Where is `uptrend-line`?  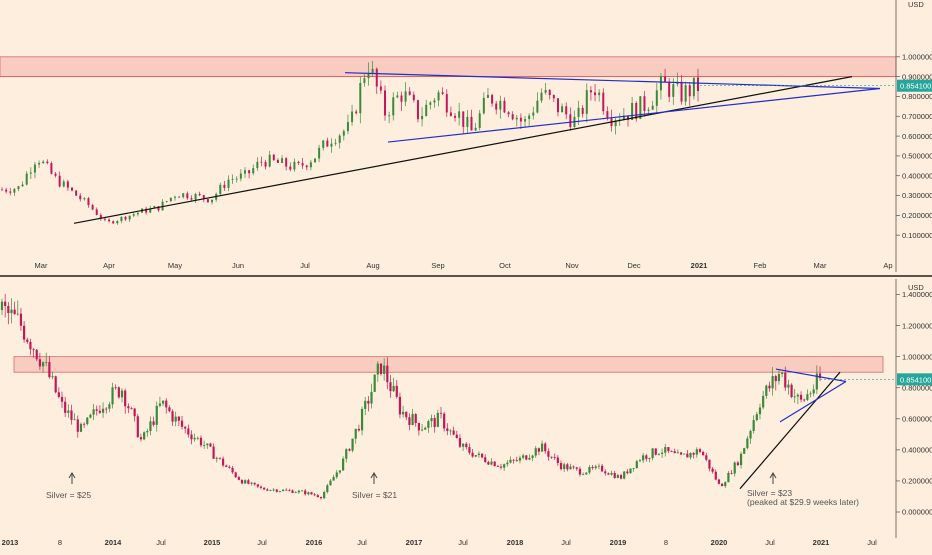
uptrend-line is located at coordinates (790, 430).